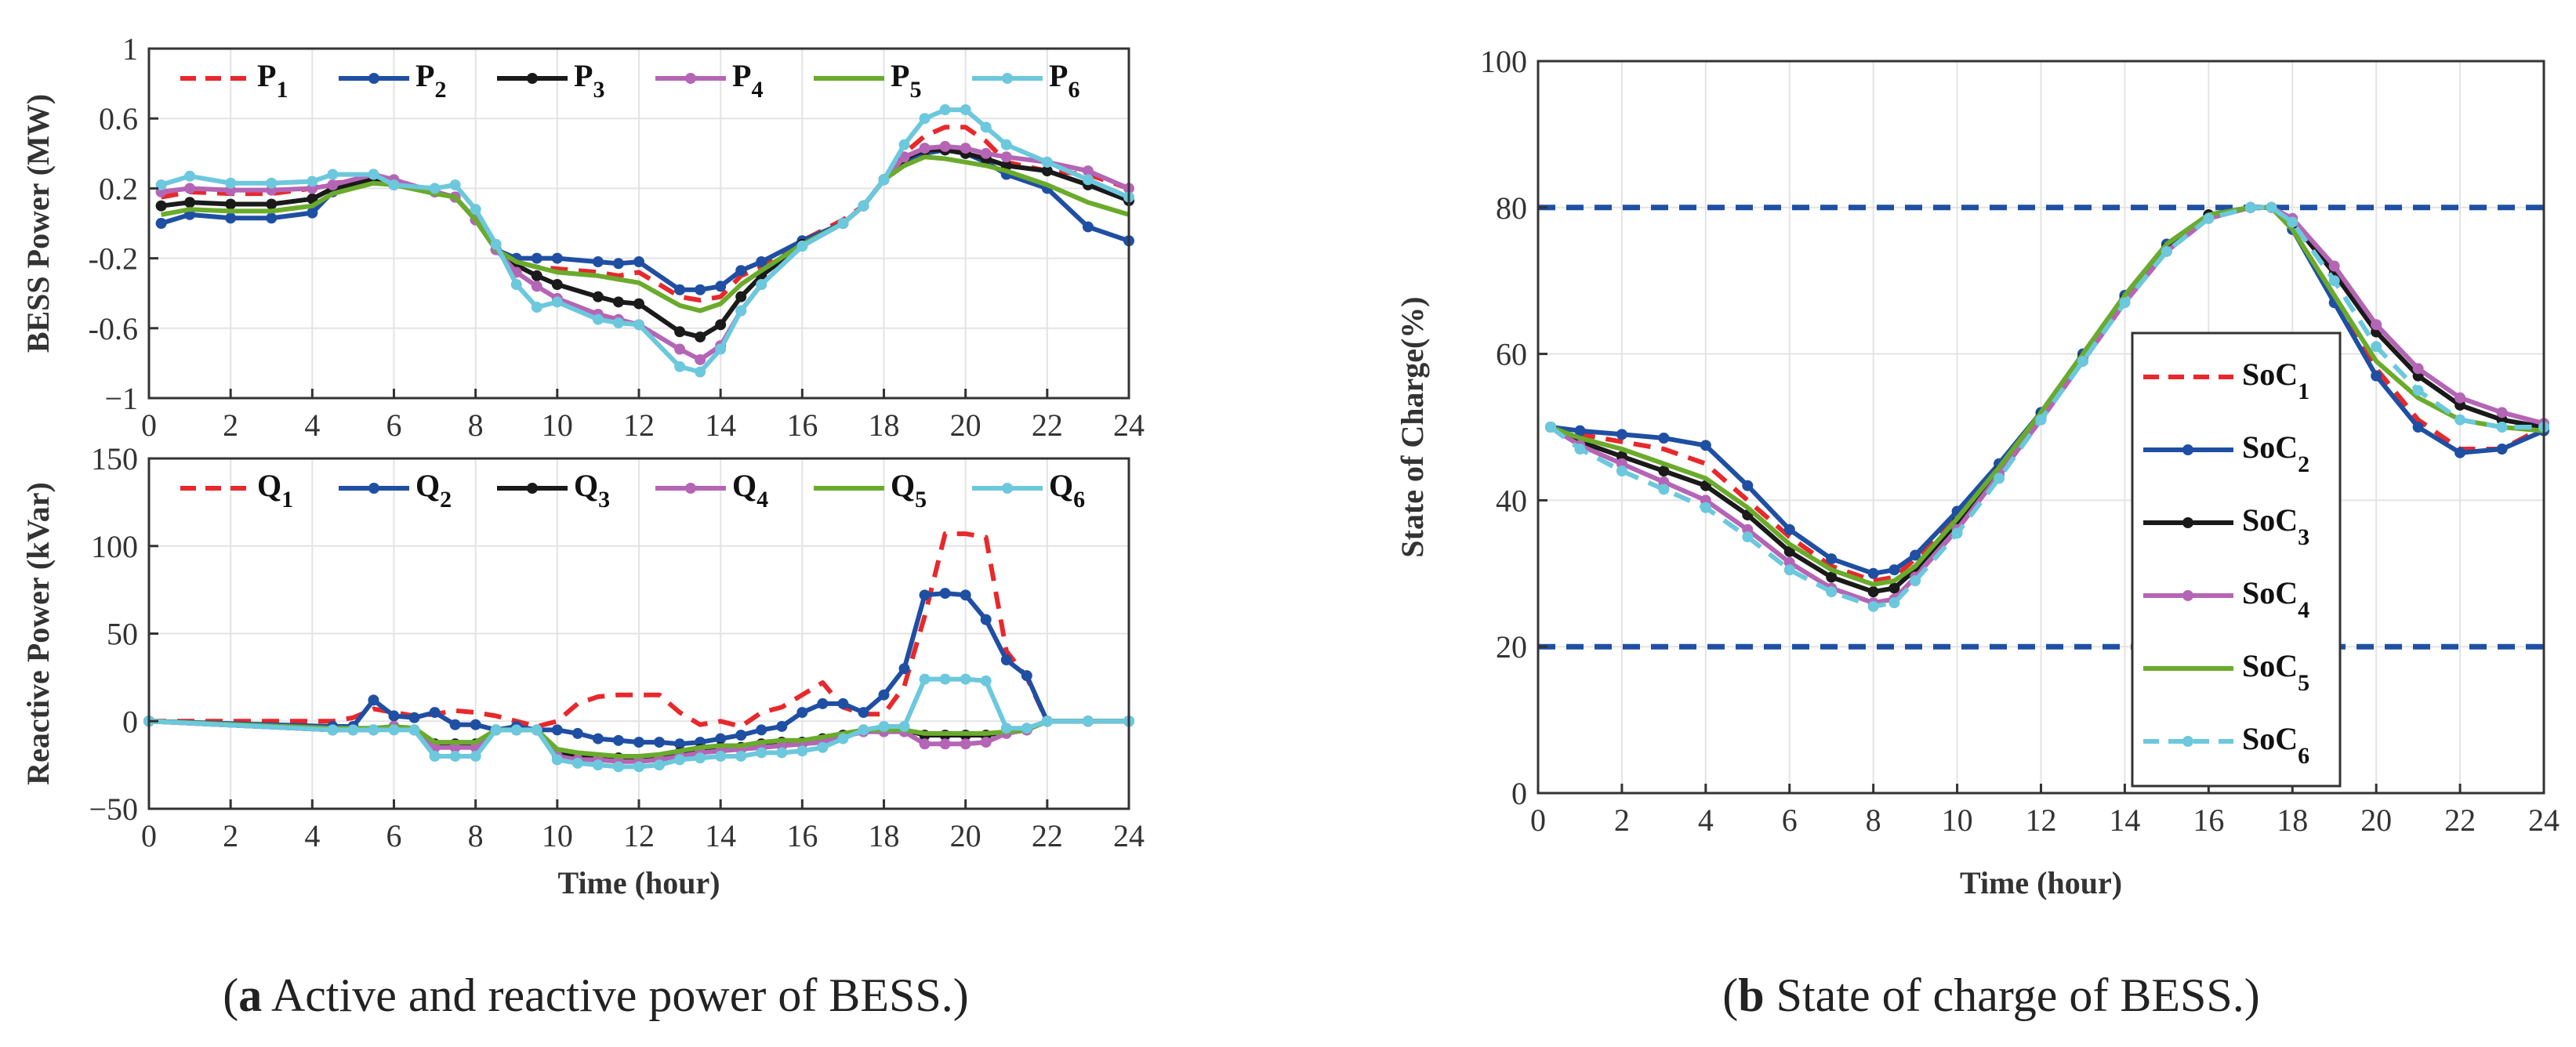 This screenshot has height=1047, width=2576. What do you see at coordinates (123, 634) in the screenshot?
I see `y-tick-label: 50` at bounding box center [123, 634].